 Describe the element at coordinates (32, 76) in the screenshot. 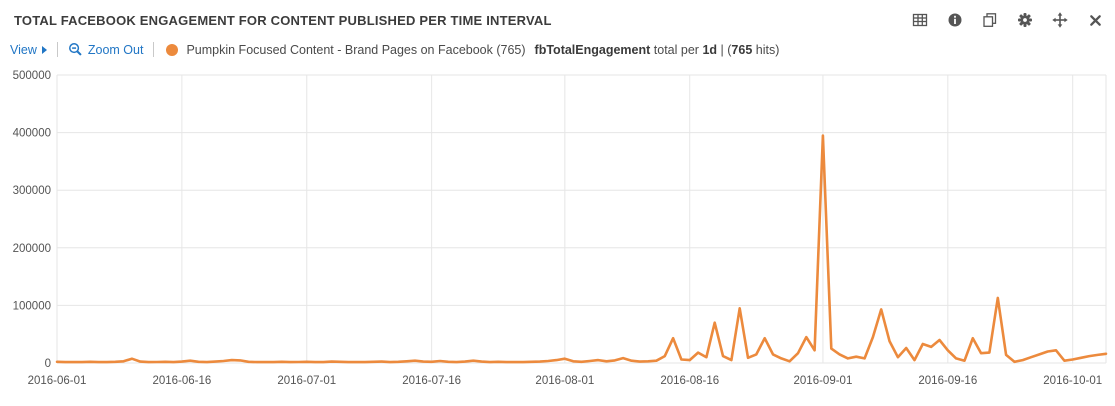

I see `y-tick-label: 500000` at that location.